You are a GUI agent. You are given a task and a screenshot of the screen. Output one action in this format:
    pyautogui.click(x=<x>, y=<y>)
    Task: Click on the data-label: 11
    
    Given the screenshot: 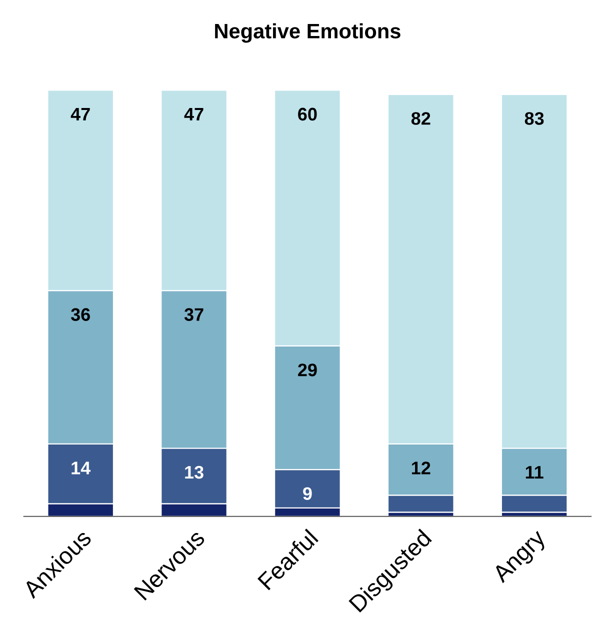 What is the action you would take?
    pyautogui.click(x=535, y=472)
    